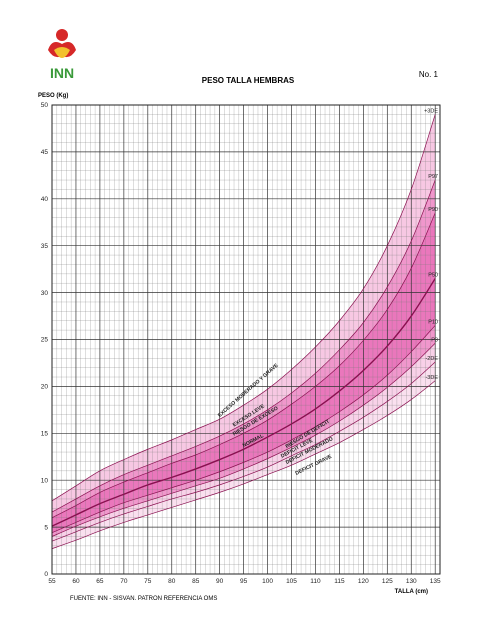  I want to click on curve-label: -2DE, so click(431, 359).